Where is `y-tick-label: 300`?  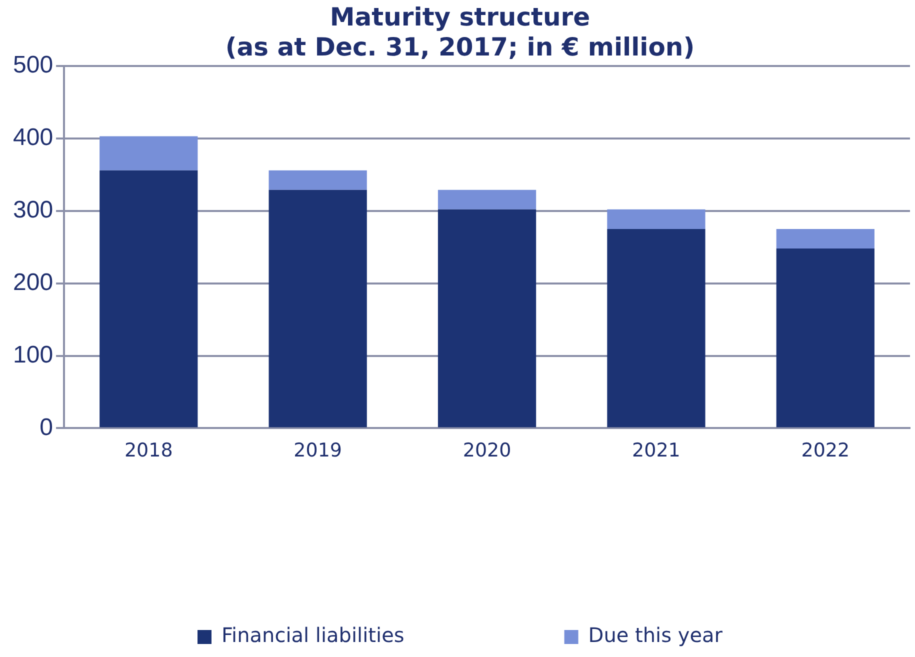
y-tick-label: 300 is located at coordinates (33, 210).